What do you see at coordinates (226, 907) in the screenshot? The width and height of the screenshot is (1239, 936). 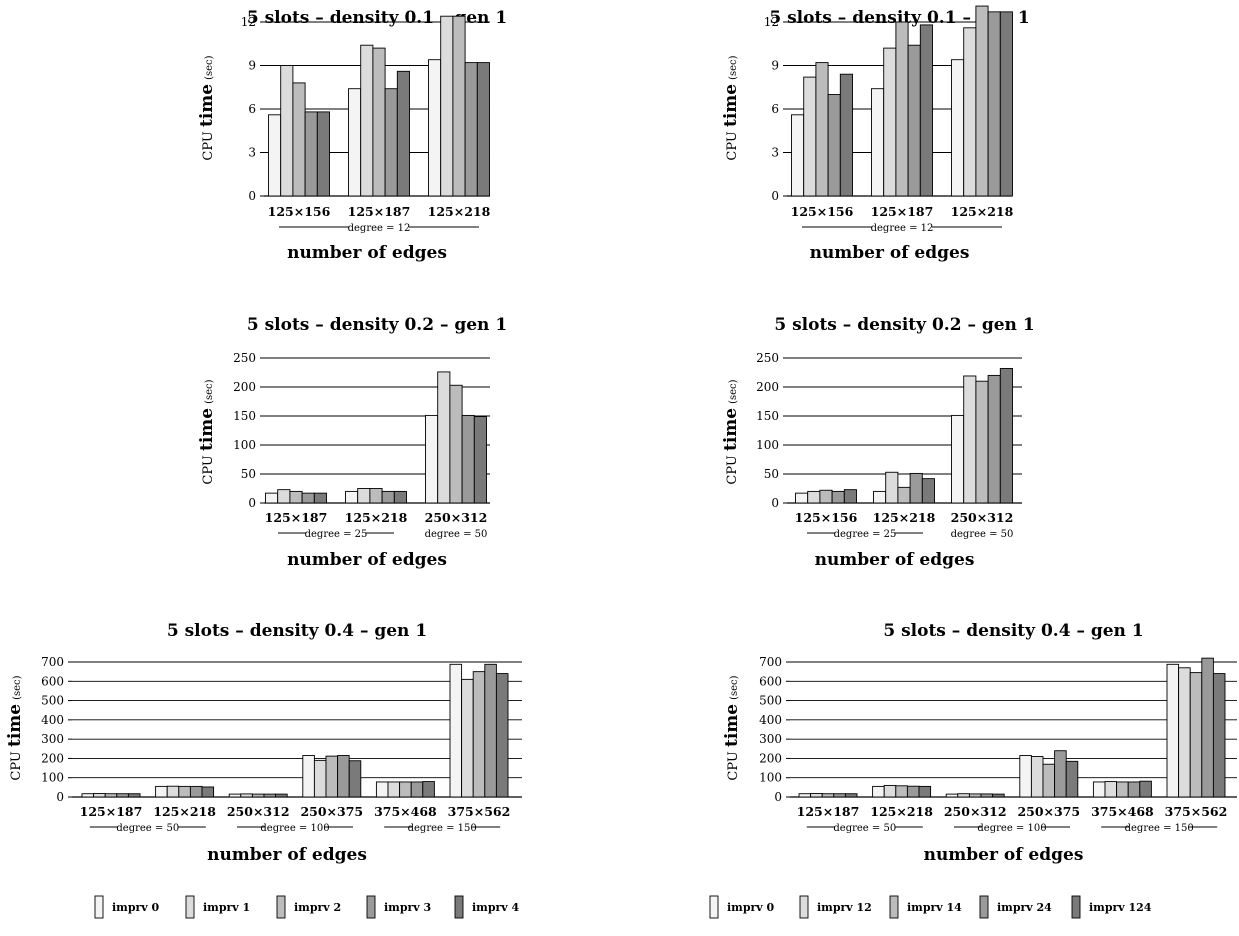 I see `legend-label: imprv 1` at bounding box center [226, 907].